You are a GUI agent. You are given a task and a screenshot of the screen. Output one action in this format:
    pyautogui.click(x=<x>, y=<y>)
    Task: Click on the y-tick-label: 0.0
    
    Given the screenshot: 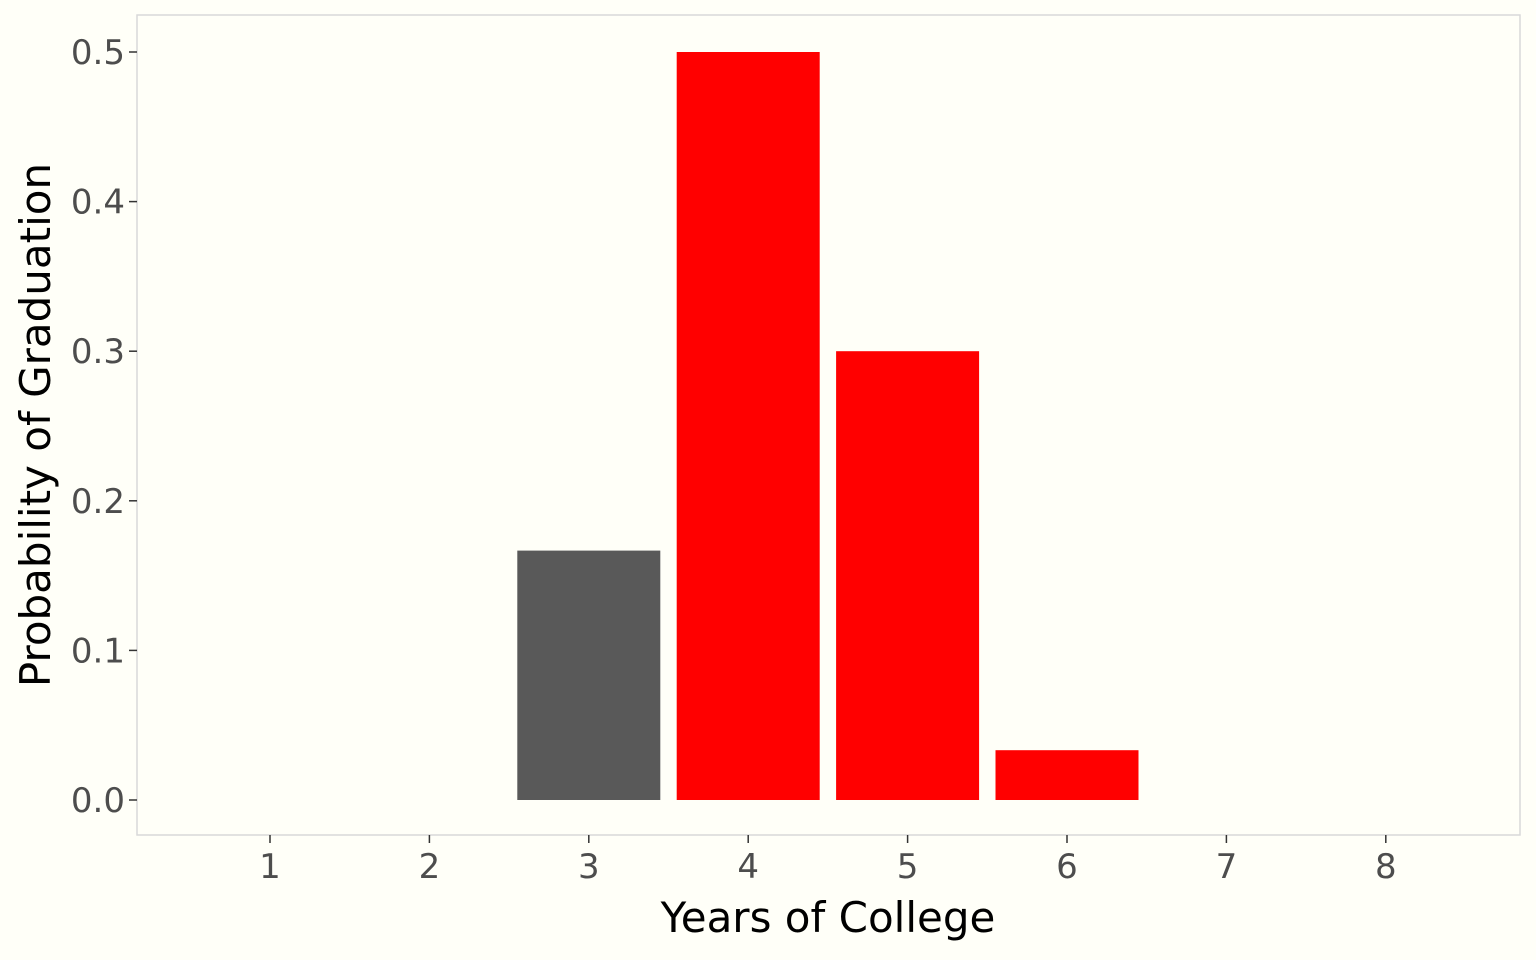 What is the action you would take?
    pyautogui.click(x=98, y=801)
    